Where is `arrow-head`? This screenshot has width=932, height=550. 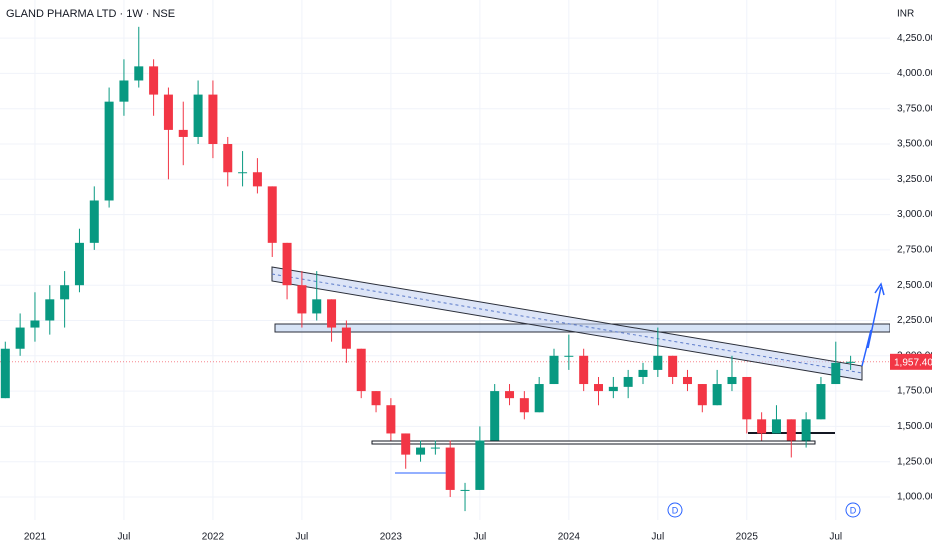 arrow-head is located at coordinates (879, 289).